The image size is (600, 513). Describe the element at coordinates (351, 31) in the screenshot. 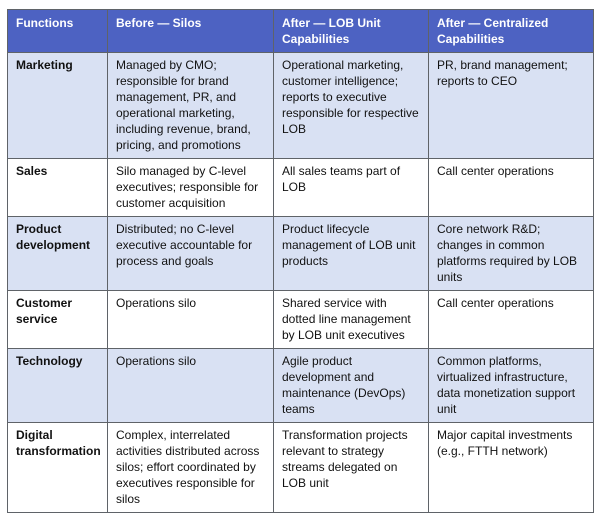

I see `header-after-lob: After — LOB Unit Capabilities` at that location.